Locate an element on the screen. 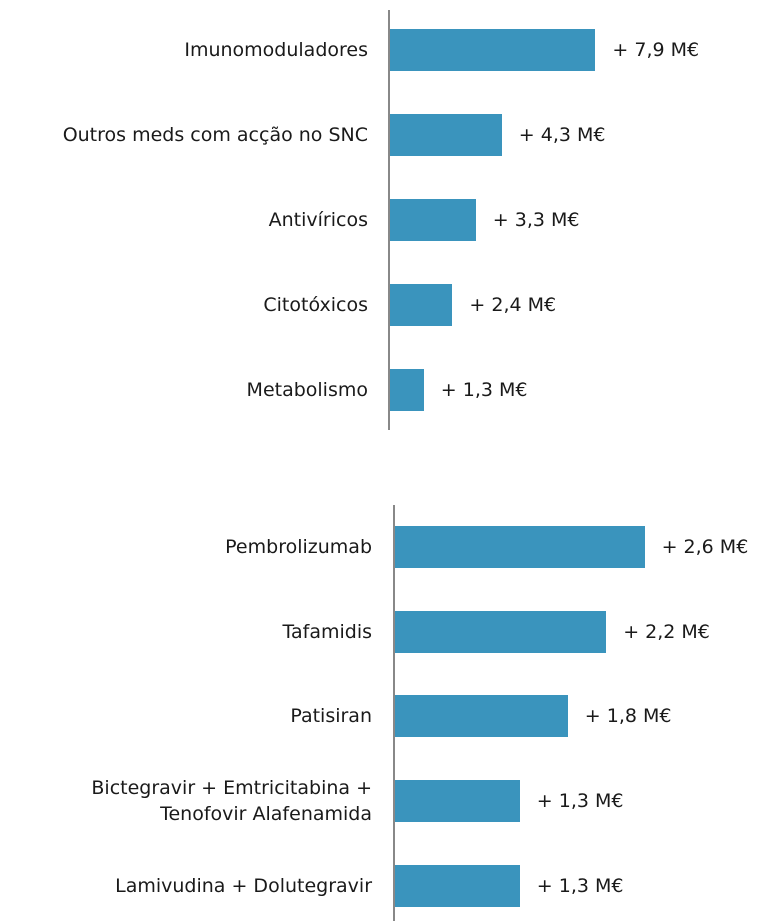 Image resolution: width=770 pixels, height=921 pixels. category-label: Tafamidis is located at coordinates (327, 631).